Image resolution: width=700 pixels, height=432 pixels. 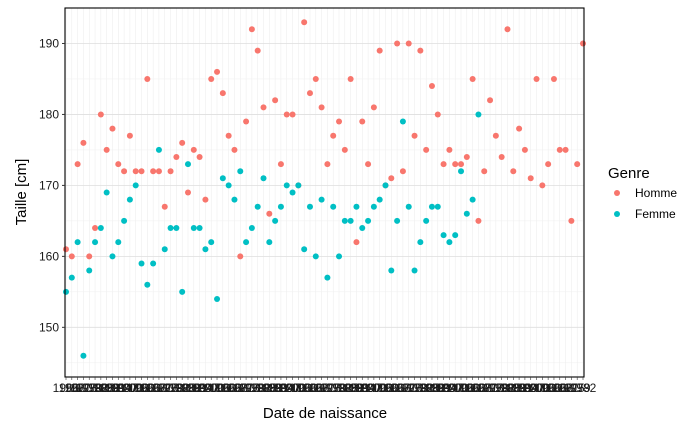 What do you see at coordinates (49, 114) in the screenshot?
I see `y-tick-label: 180` at bounding box center [49, 114].